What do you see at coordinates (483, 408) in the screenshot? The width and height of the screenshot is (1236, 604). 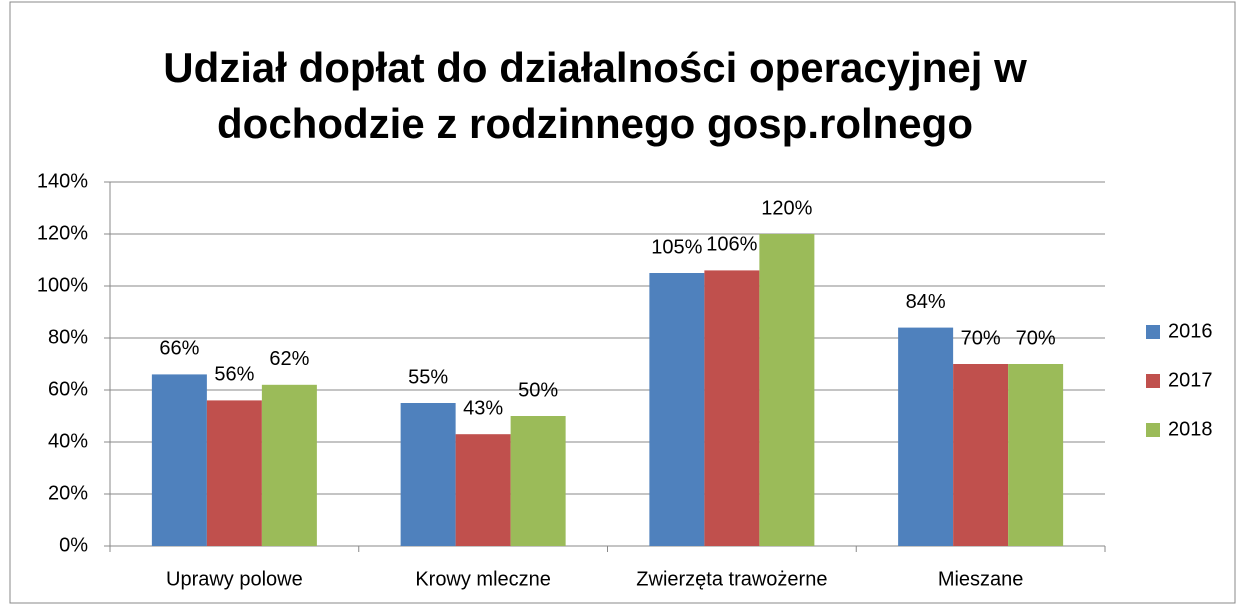 I see `data-label: 43%` at bounding box center [483, 408].